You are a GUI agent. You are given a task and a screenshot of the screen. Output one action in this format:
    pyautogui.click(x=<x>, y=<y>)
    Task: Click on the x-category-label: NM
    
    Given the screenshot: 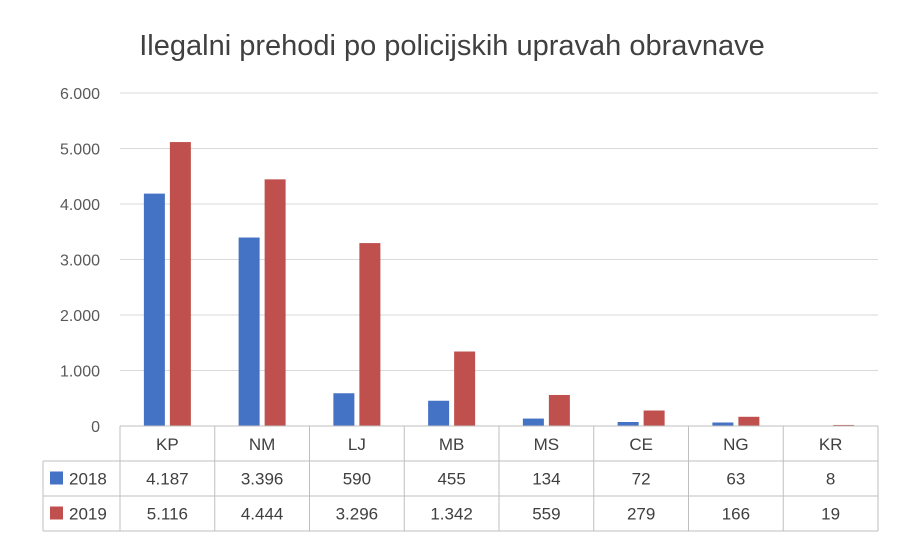 What is the action you would take?
    pyautogui.click(x=262, y=444)
    